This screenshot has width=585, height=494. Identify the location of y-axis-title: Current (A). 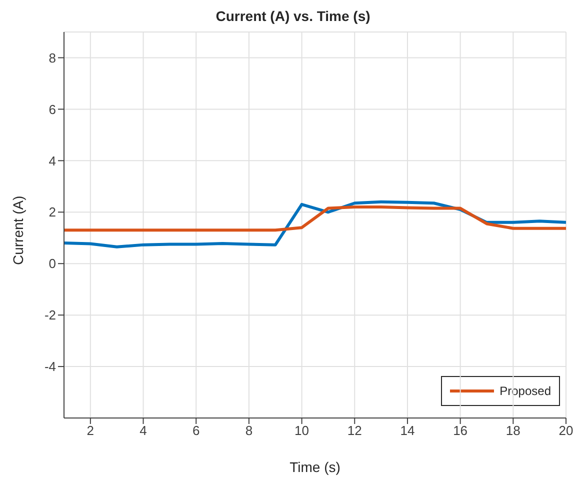
(18, 230).